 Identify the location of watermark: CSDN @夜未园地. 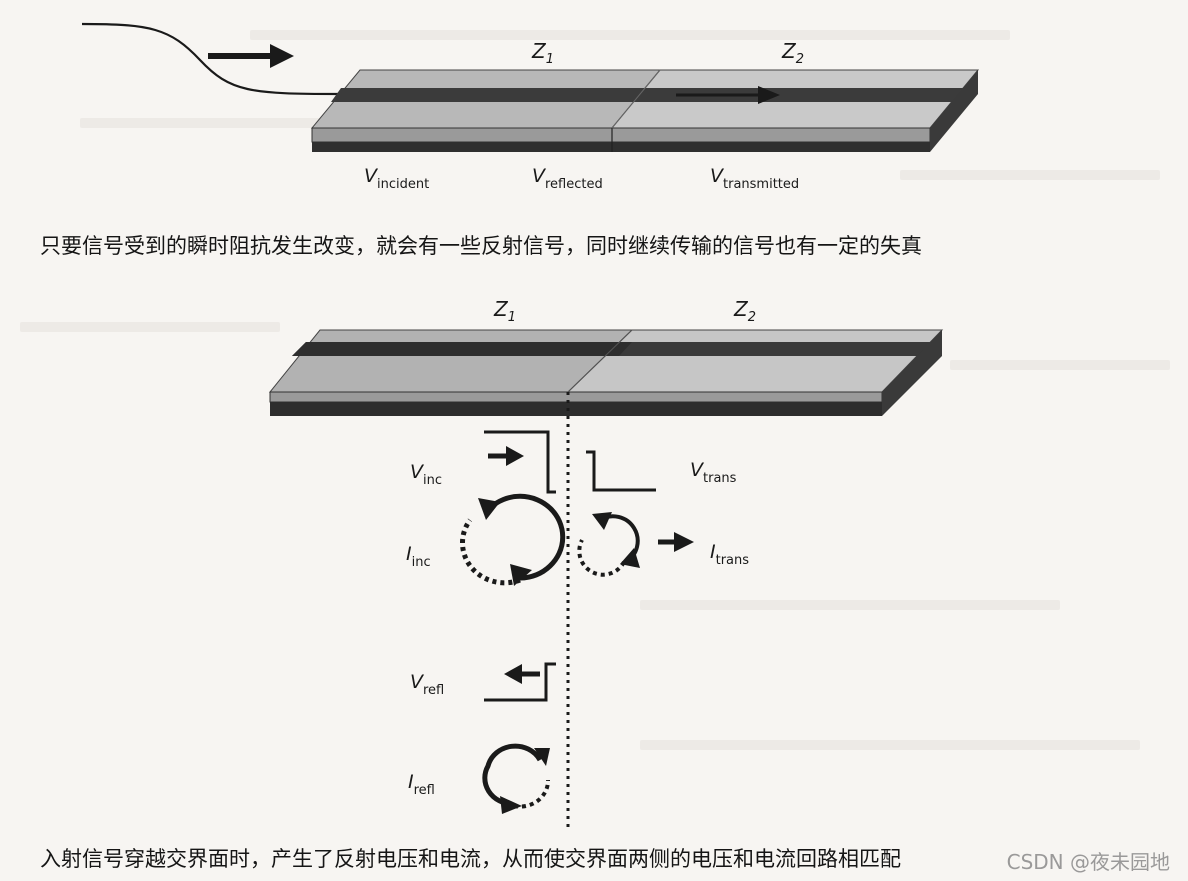
(1088, 862).